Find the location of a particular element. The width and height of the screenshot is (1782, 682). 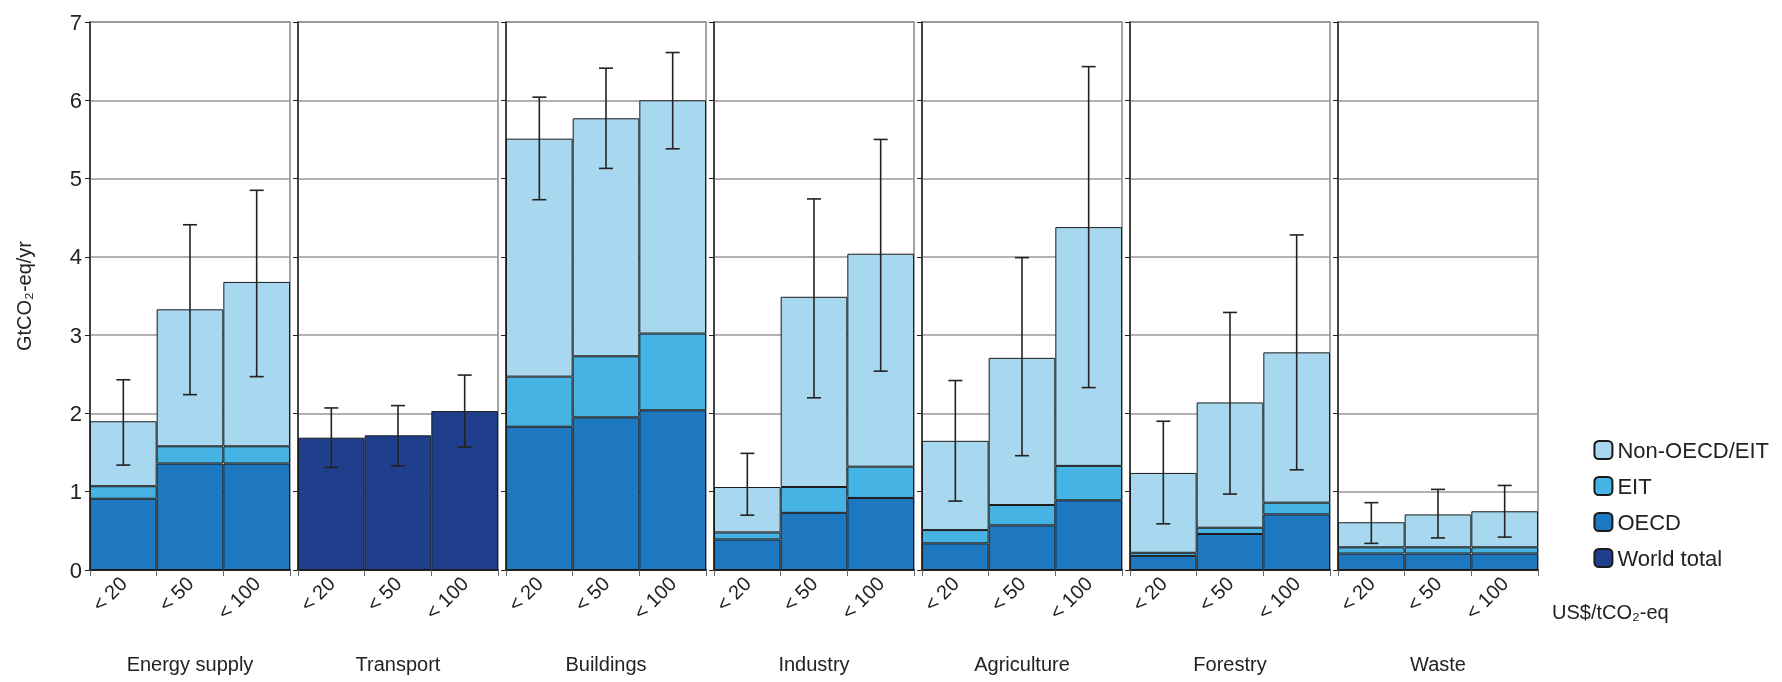

x-axis-title: Transport is located at coordinates (398, 664).